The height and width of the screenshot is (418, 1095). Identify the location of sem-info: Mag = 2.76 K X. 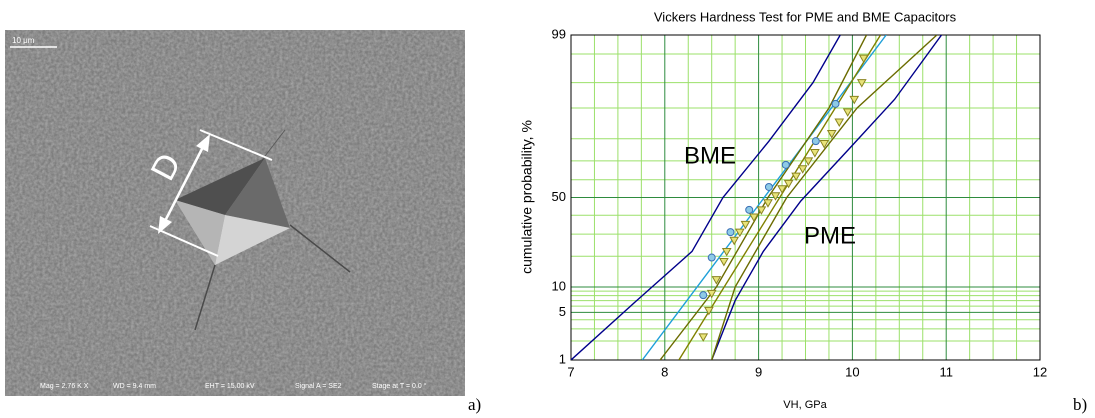
(64, 386).